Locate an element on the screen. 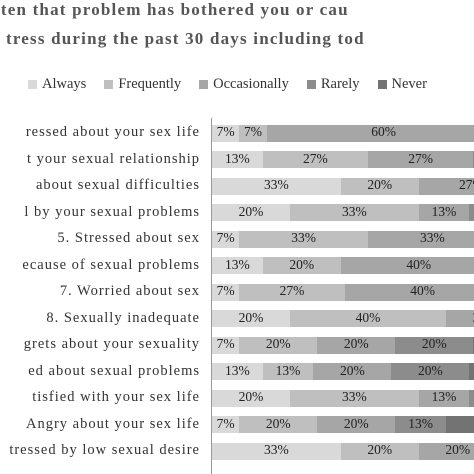  legend-swatch-never is located at coordinates (382, 84).